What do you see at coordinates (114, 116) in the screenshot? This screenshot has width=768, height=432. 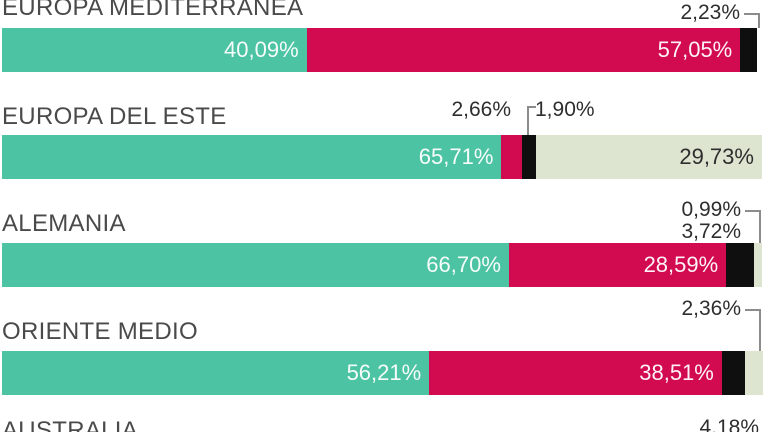 I see `category-label: EUROPA DEL ESTE` at bounding box center [114, 116].